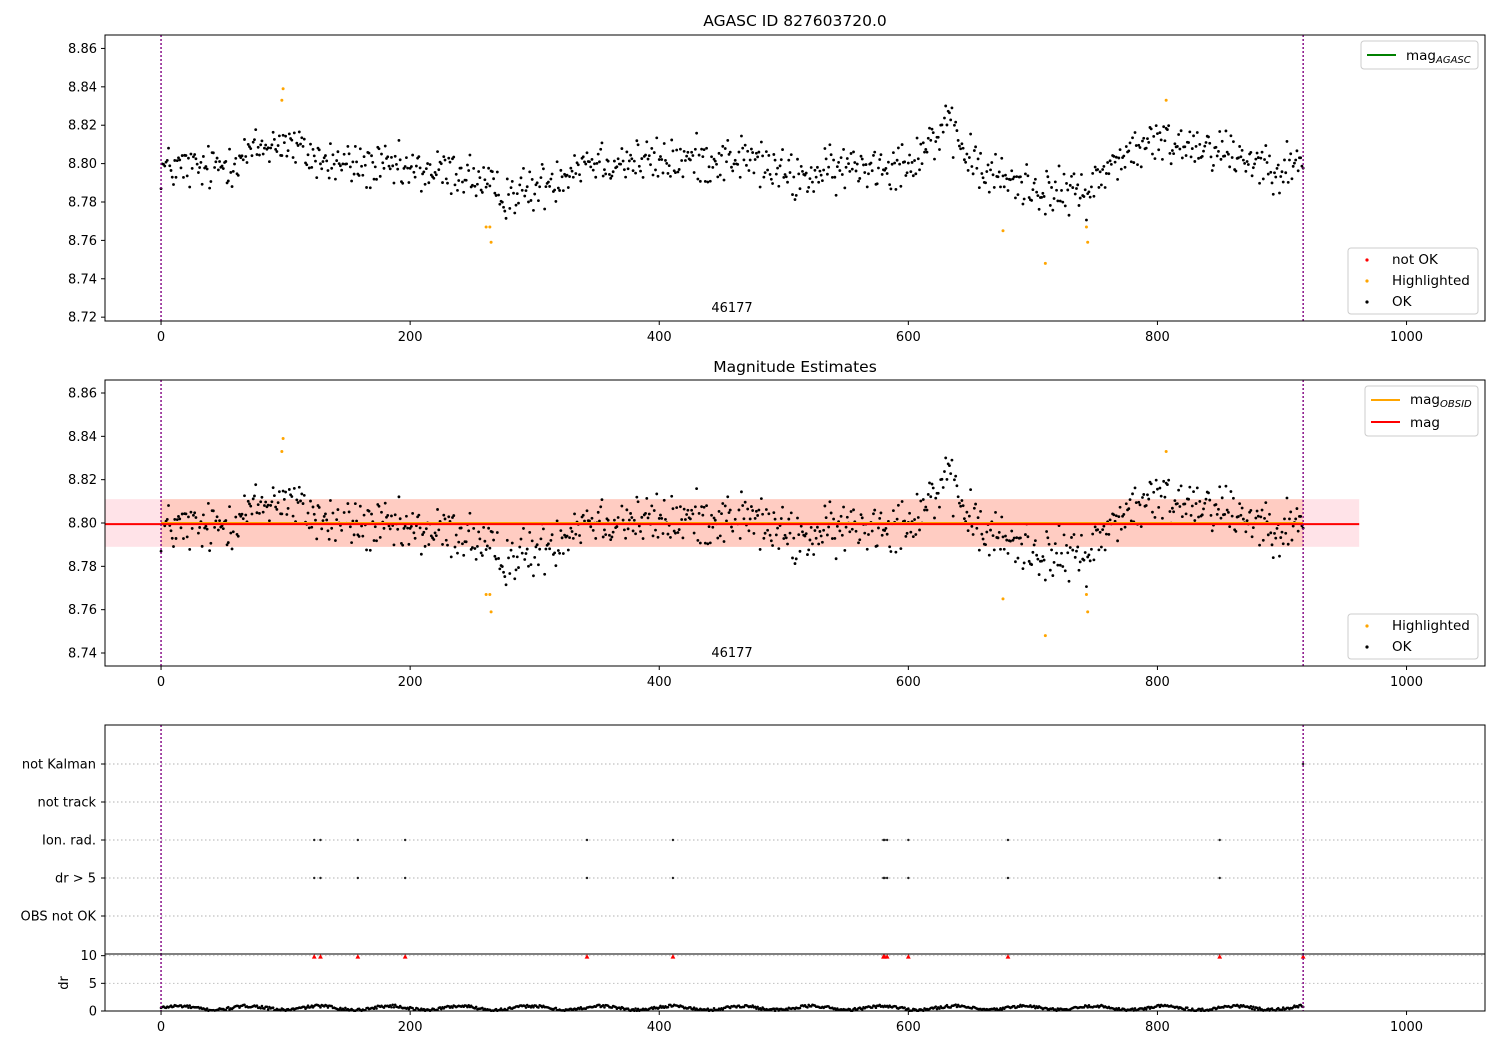 This screenshot has height=1050, width=1500. Describe the element at coordinates (82, 126) in the screenshot. I see `top-ytick-label-8.82: 8.82` at that location.